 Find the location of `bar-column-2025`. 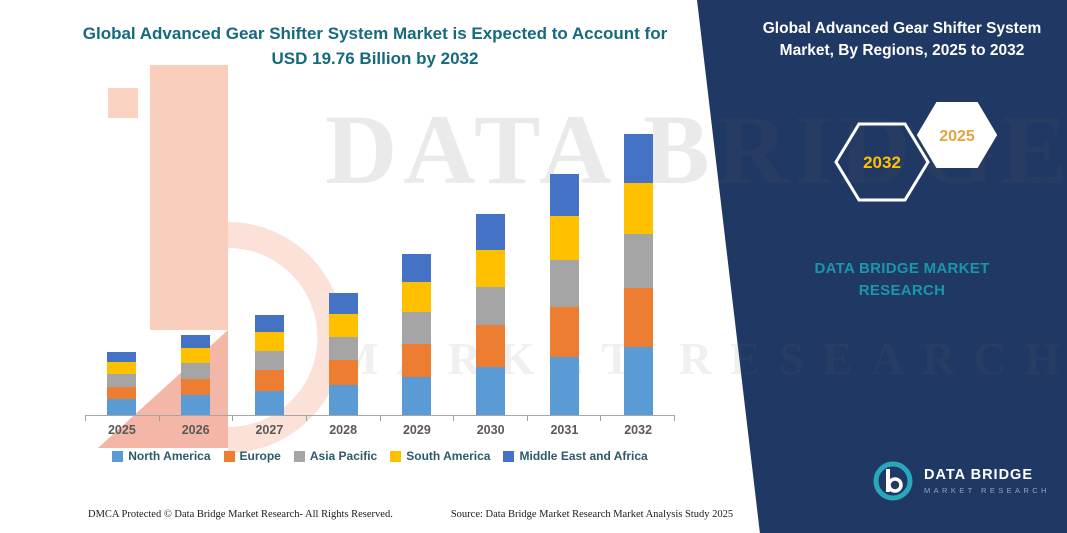

bar-column-2025 is located at coordinates (122, 272).